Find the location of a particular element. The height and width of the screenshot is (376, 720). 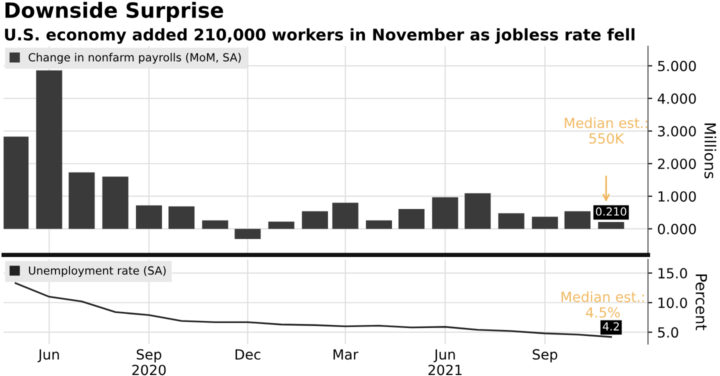

data-label: 0.210 is located at coordinates (611, 211).